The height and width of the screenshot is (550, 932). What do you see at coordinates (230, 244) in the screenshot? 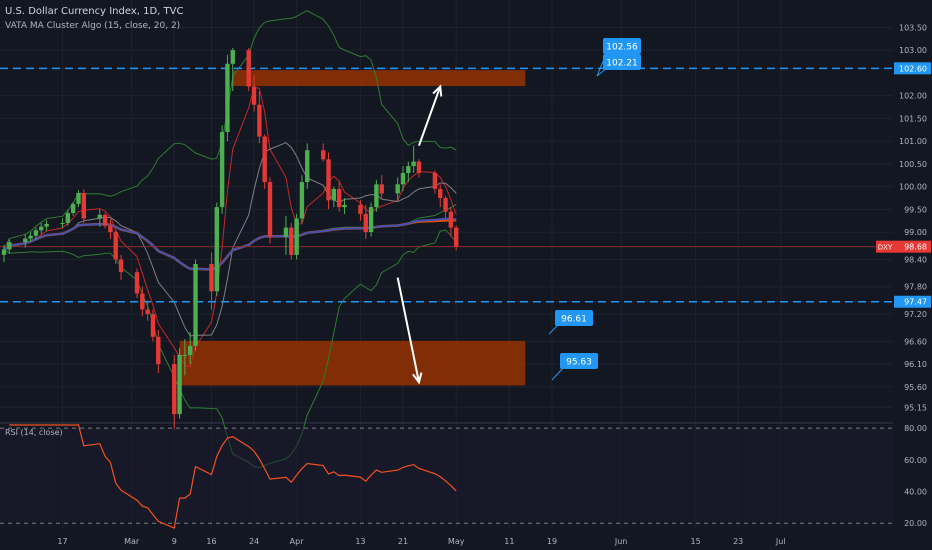
I see `slow-ma-blue` at bounding box center [230, 244].